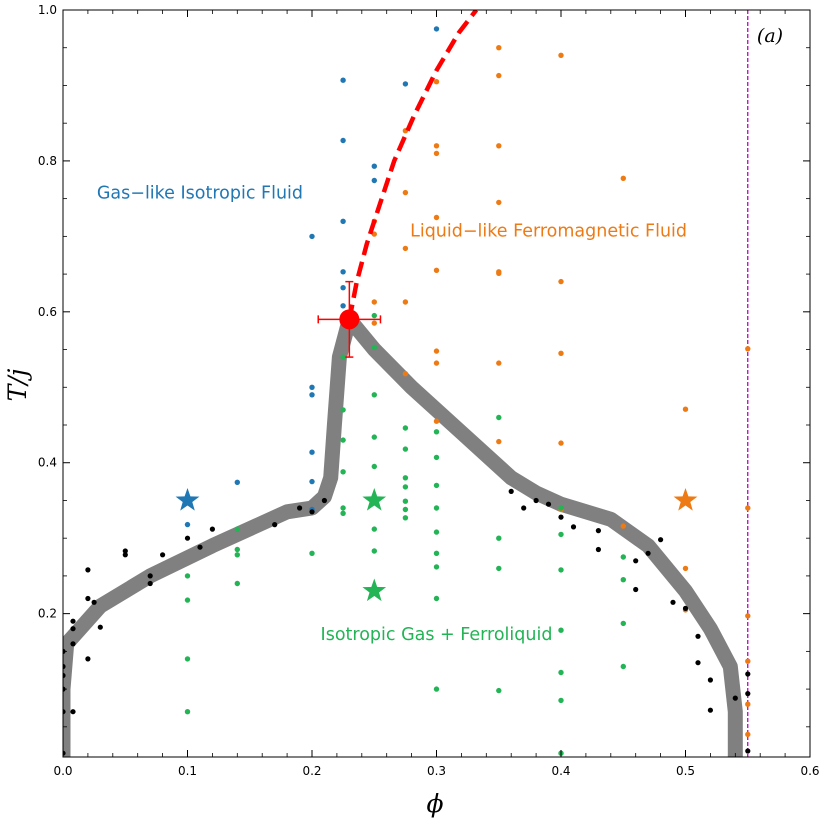 The image size is (822, 822). What do you see at coordinates (413, 165) in the screenshot?
I see `spinodal-curve` at bounding box center [413, 165].